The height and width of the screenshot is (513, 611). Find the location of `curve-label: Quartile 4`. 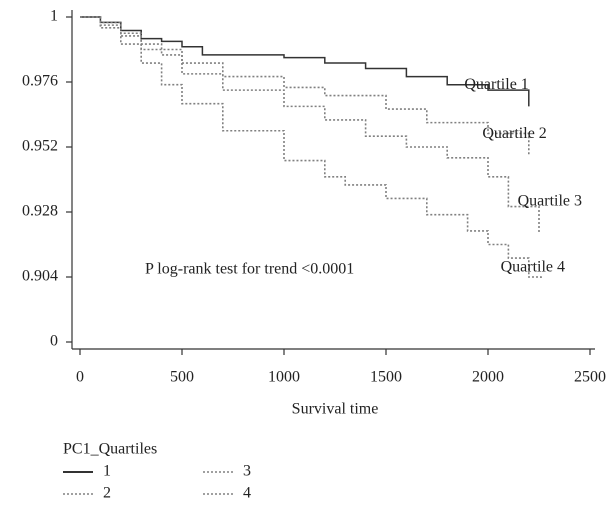

curve-label: Quartile 4 is located at coordinates (533, 266).